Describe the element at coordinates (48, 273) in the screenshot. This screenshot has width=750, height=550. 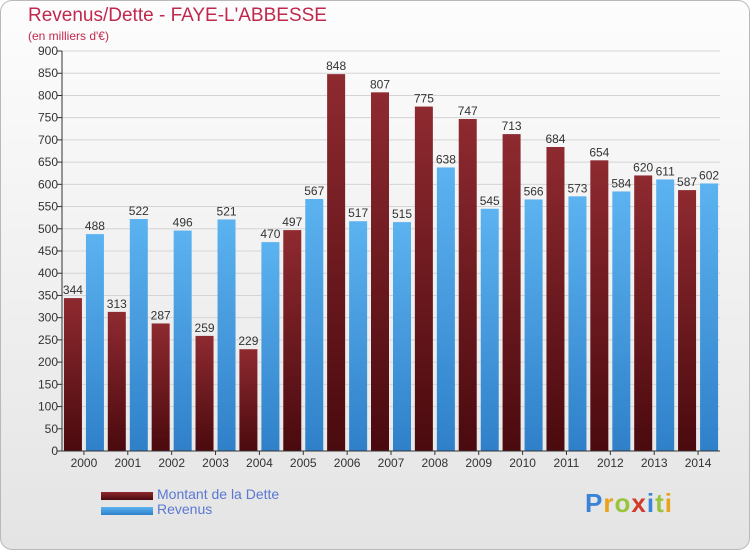
I see `y-tick-label: 400` at that location.